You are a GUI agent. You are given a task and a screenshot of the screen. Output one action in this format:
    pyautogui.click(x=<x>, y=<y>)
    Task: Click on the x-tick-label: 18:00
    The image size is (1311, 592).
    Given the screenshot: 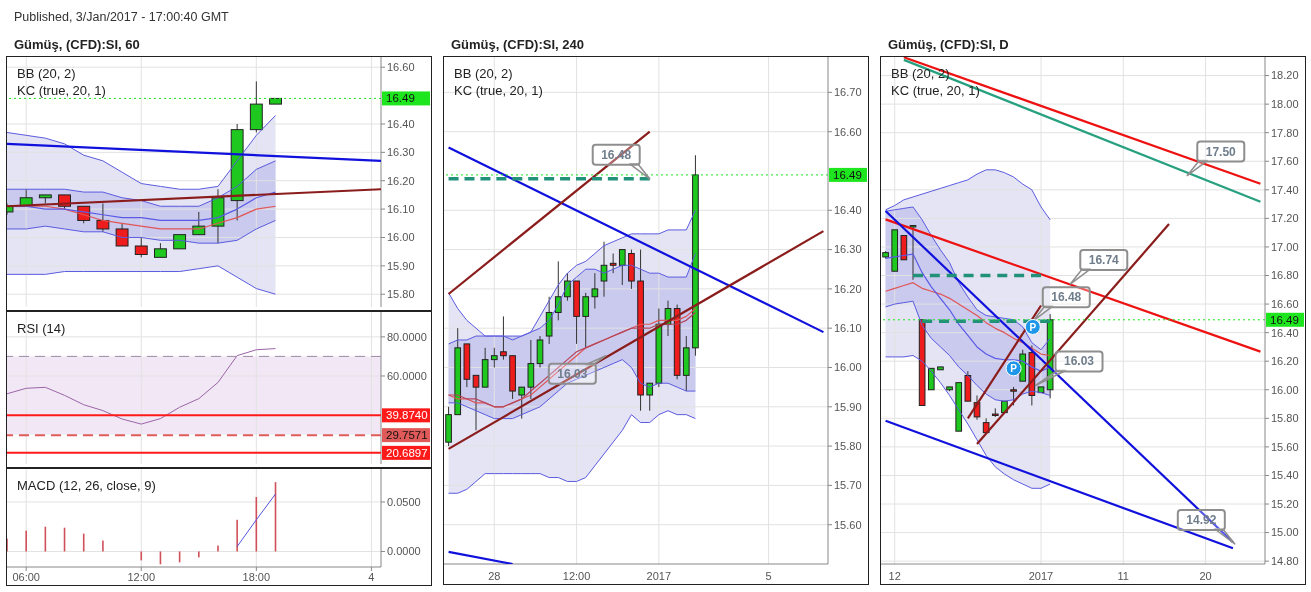 What is the action you would take?
    pyautogui.click(x=256, y=576)
    